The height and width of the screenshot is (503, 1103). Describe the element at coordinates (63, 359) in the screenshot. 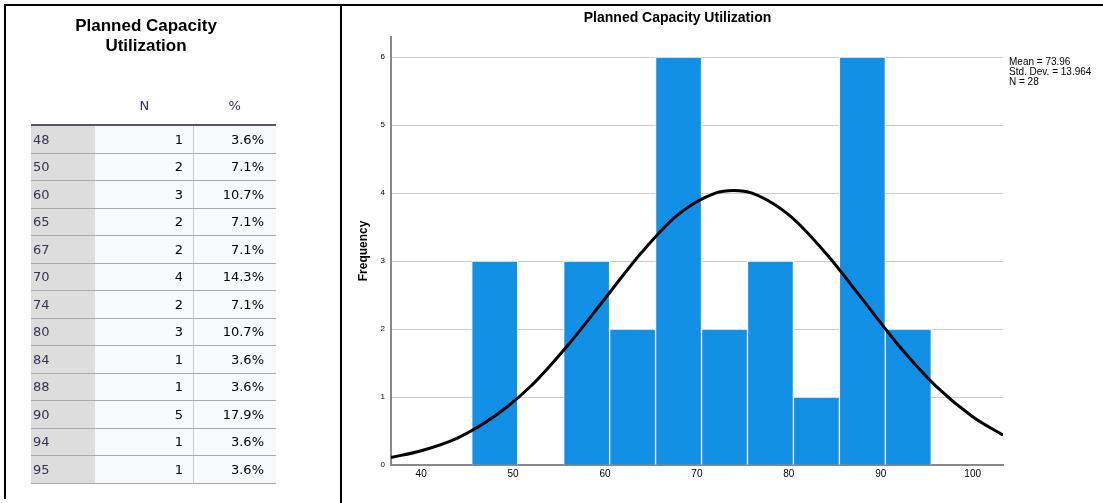

I see `category-label: 84` at that location.